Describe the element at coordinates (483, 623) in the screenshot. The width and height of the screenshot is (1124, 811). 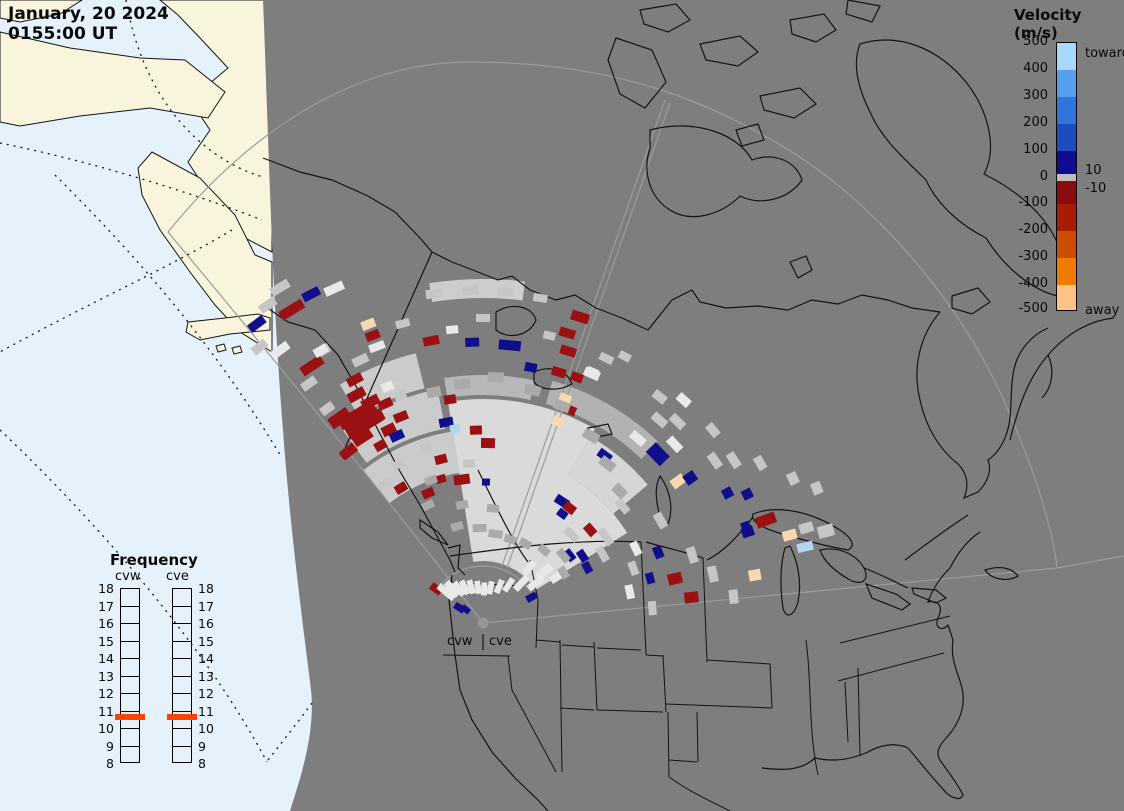
I see `radar-site-dot` at that location.